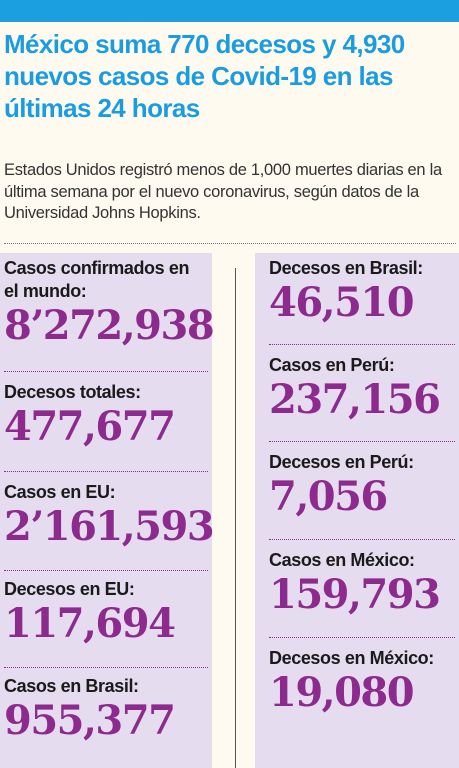 Image resolution: width=459 pixels, height=768 pixels. I want to click on stat-label: Decesos en EU:, so click(69, 589).